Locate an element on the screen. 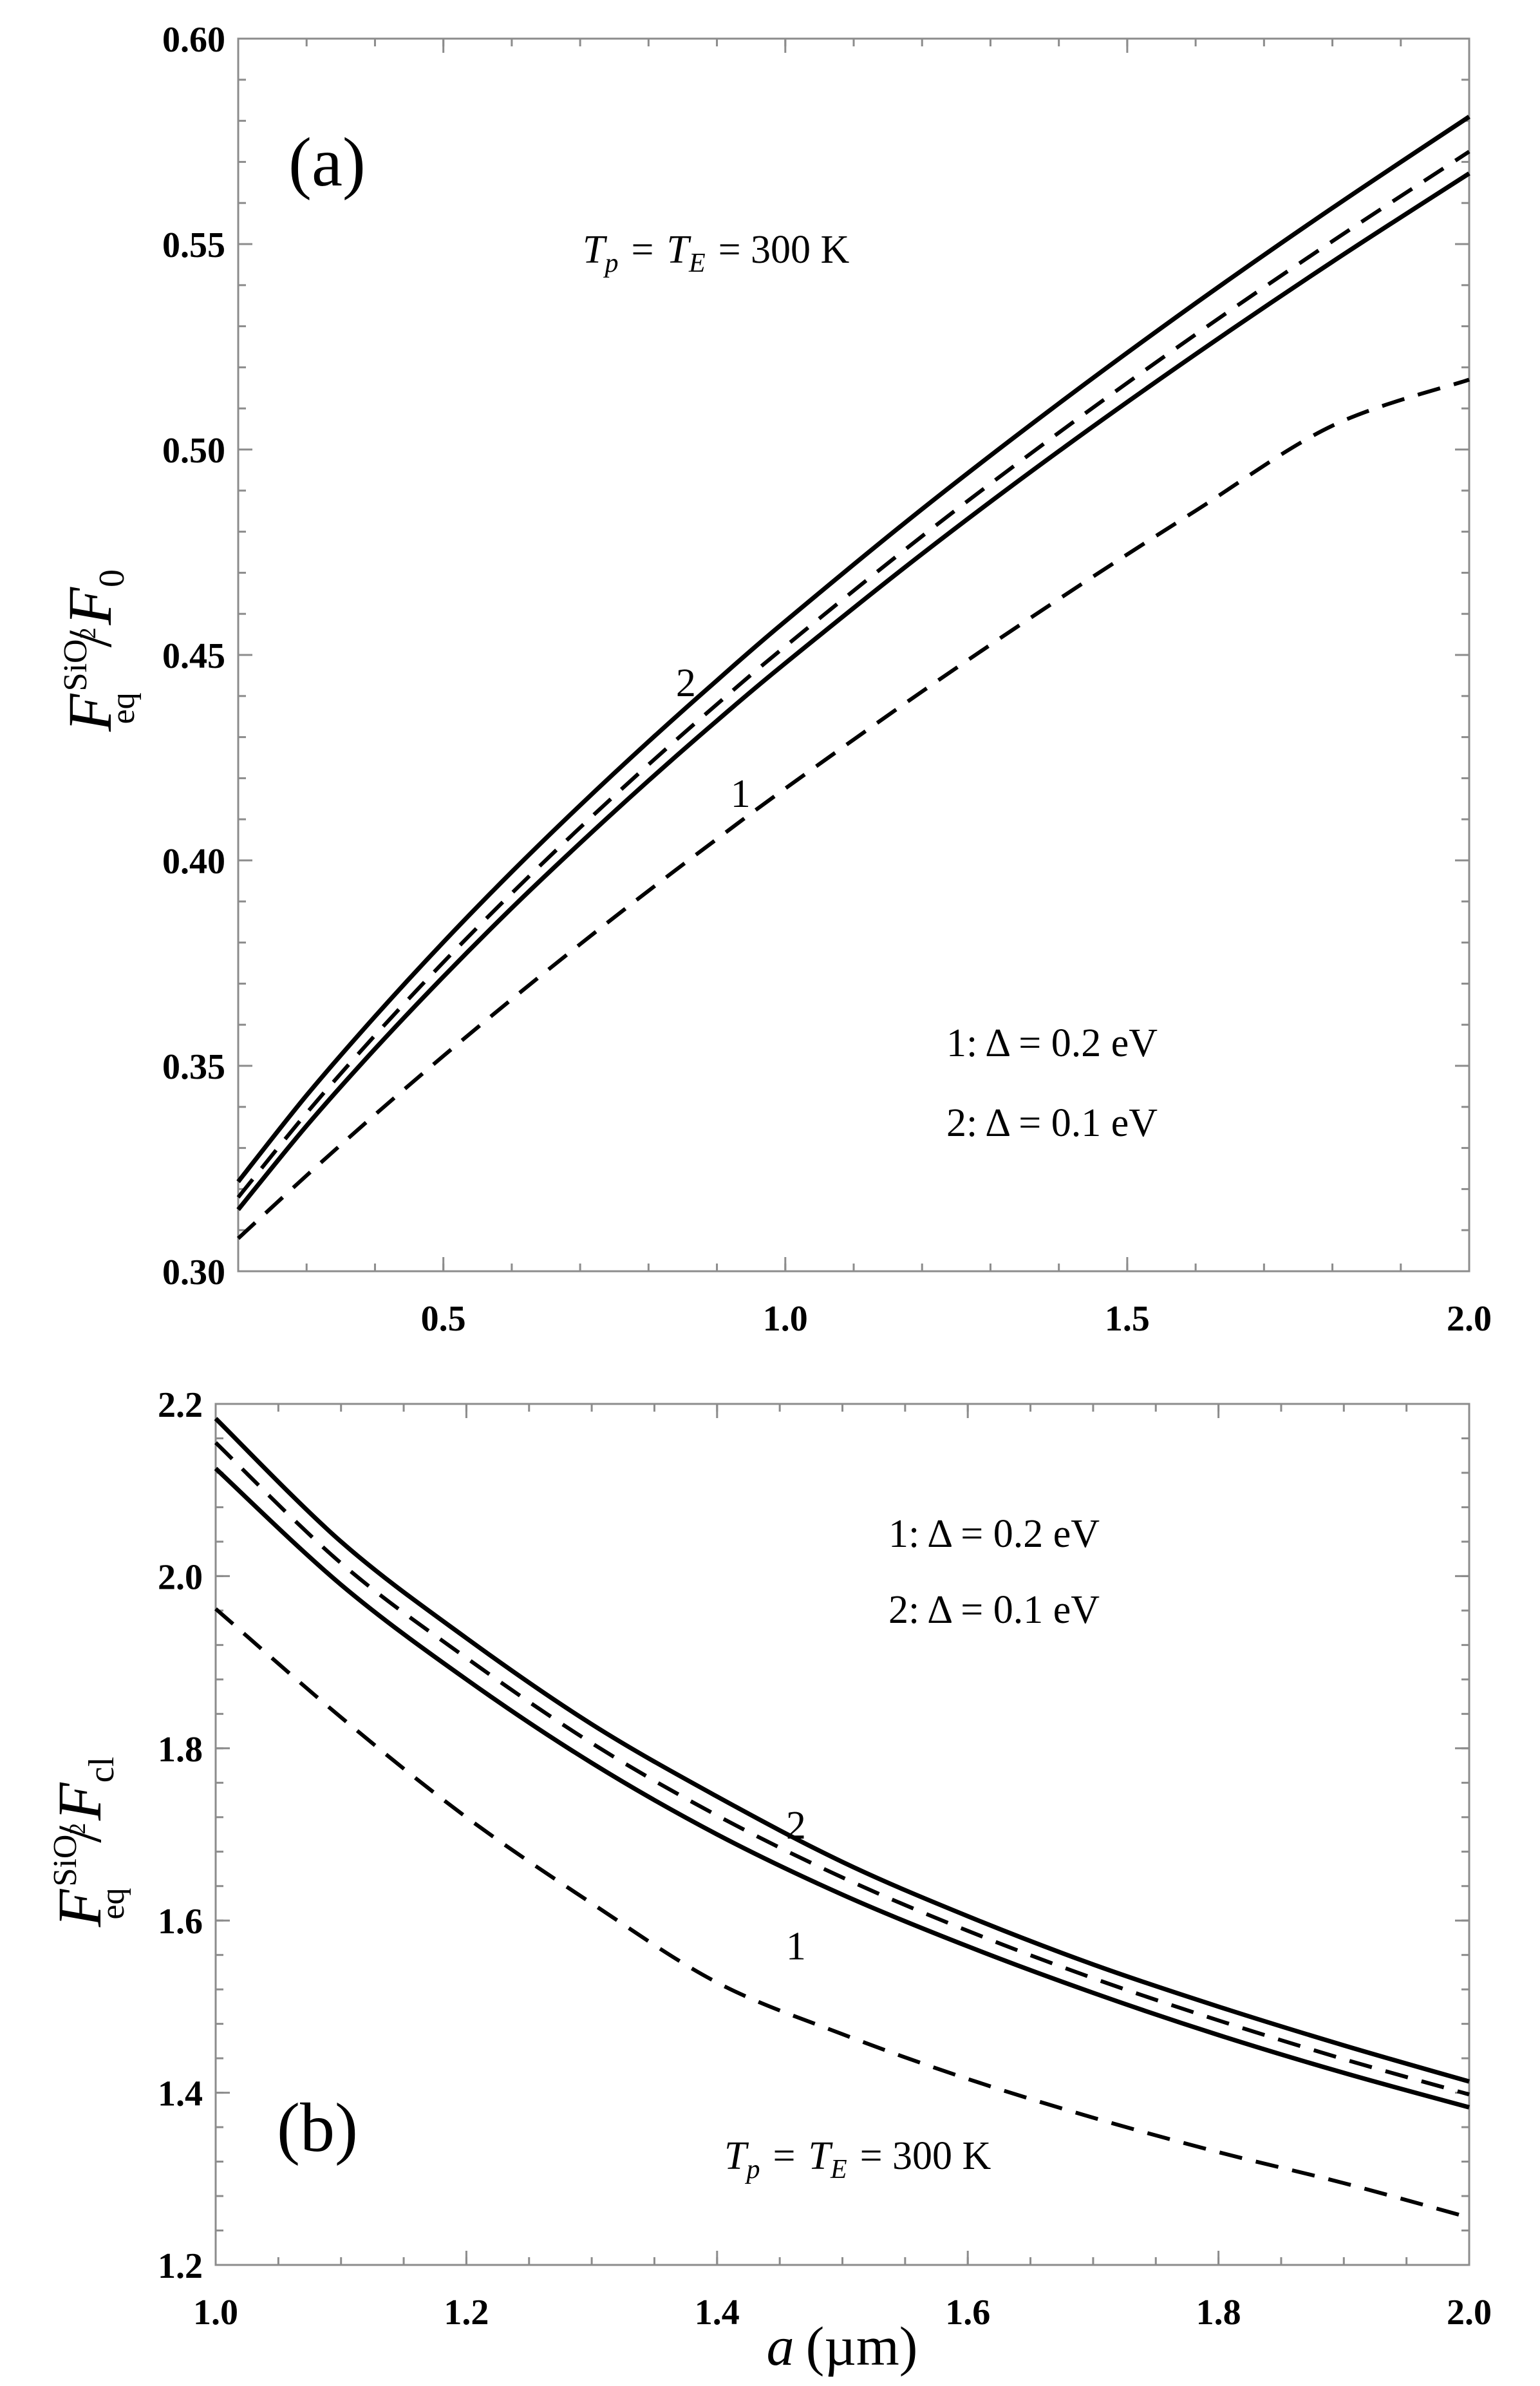 The height and width of the screenshot is (2386, 1540). panel-b-ytick-label: 1.8 is located at coordinates (180, 1750).